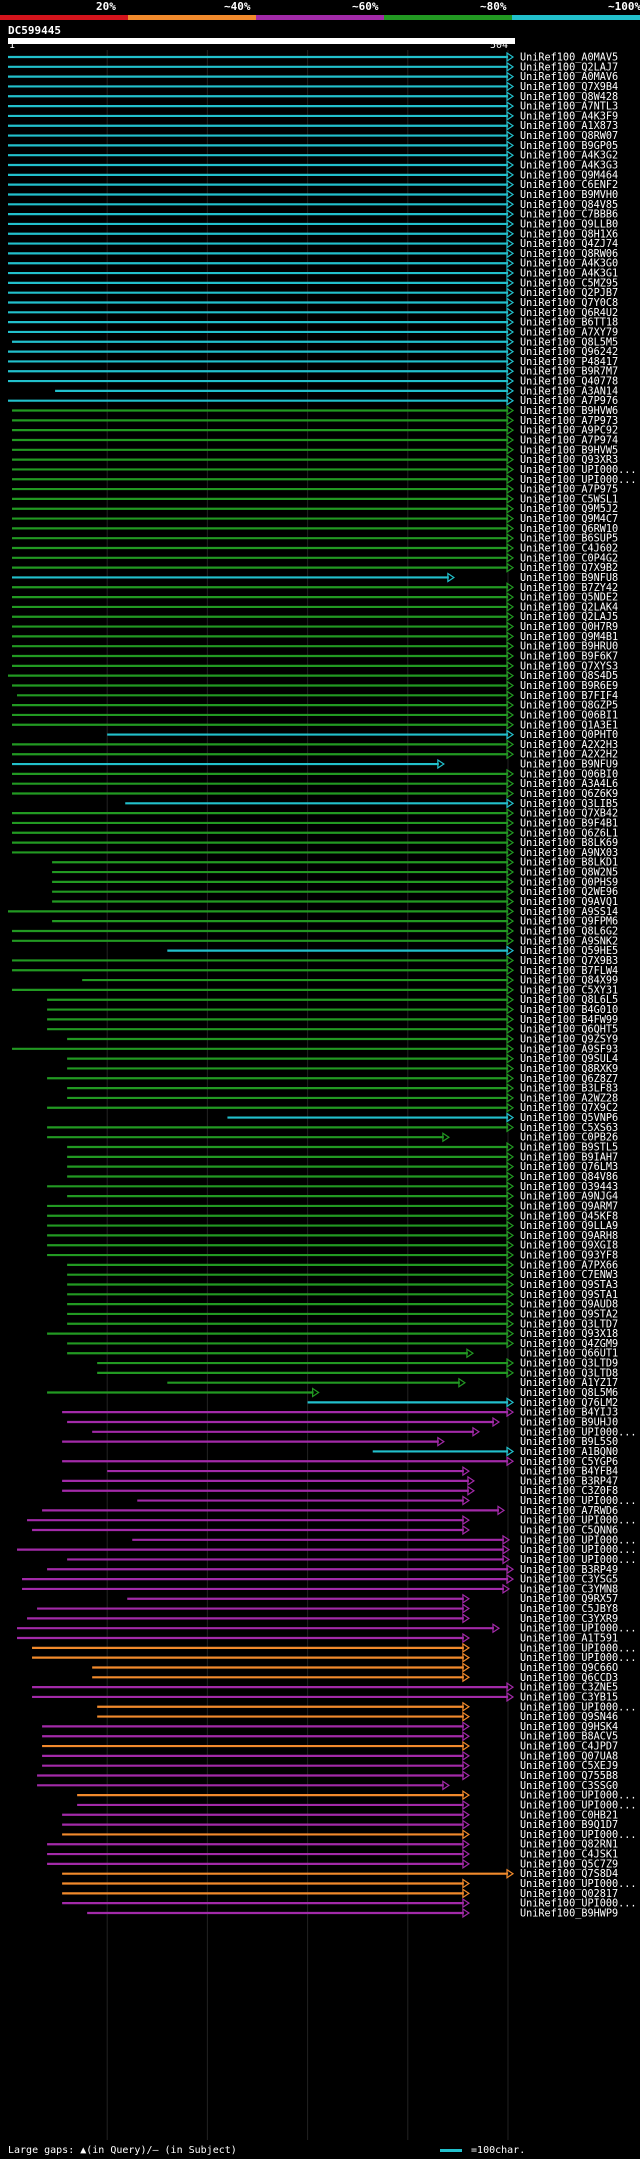 This screenshot has width=640, height=2159. What do you see at coordinates (569, 1177) in the screenshot?
I see `hit-label: UniRef100_Q84V86` at bounding box center [569, 1177].